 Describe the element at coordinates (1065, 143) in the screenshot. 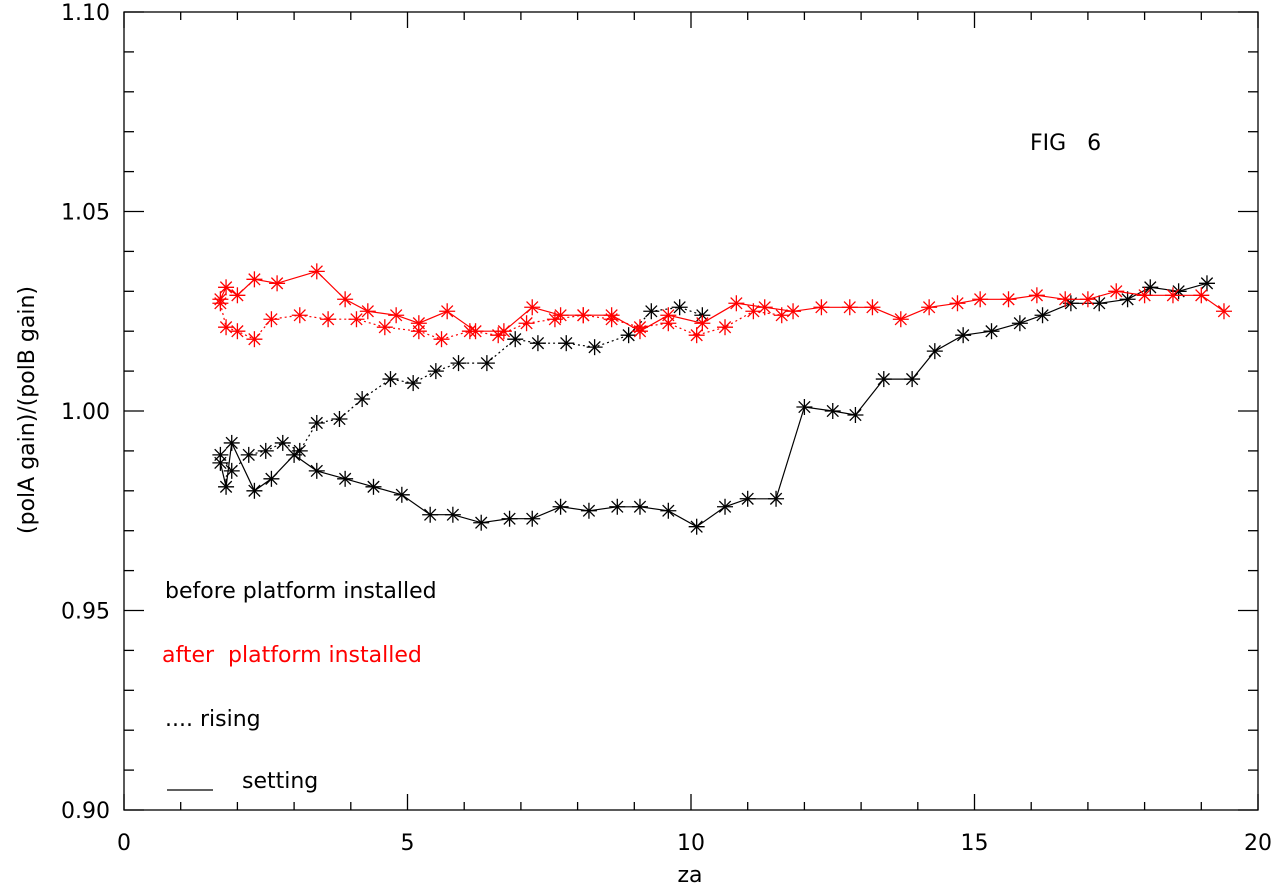

I see `fig-label: FIG 6` at that location.